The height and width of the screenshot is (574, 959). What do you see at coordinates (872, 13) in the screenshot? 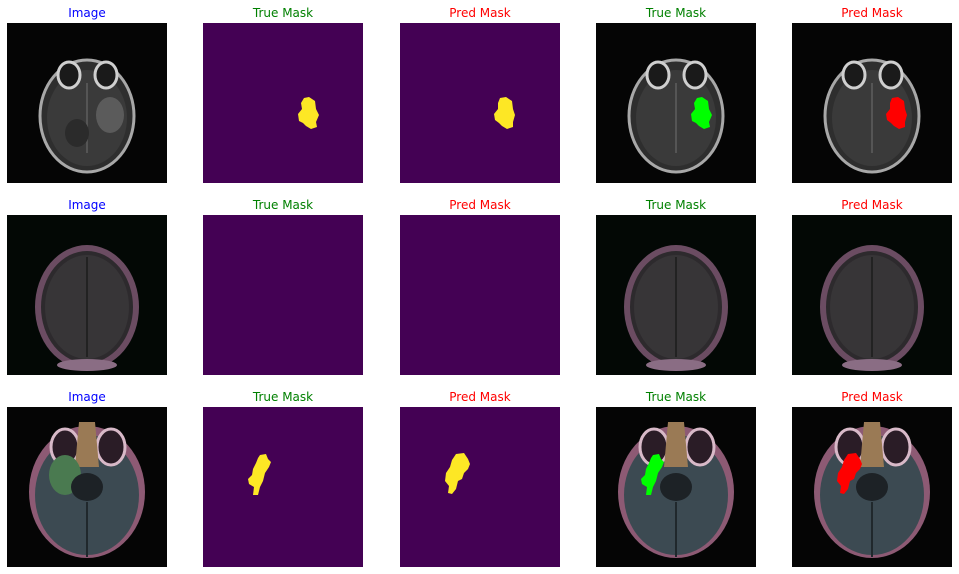
I see `row1-pred-overlay-title: Pred Mask` at bounding box center [872, 13].